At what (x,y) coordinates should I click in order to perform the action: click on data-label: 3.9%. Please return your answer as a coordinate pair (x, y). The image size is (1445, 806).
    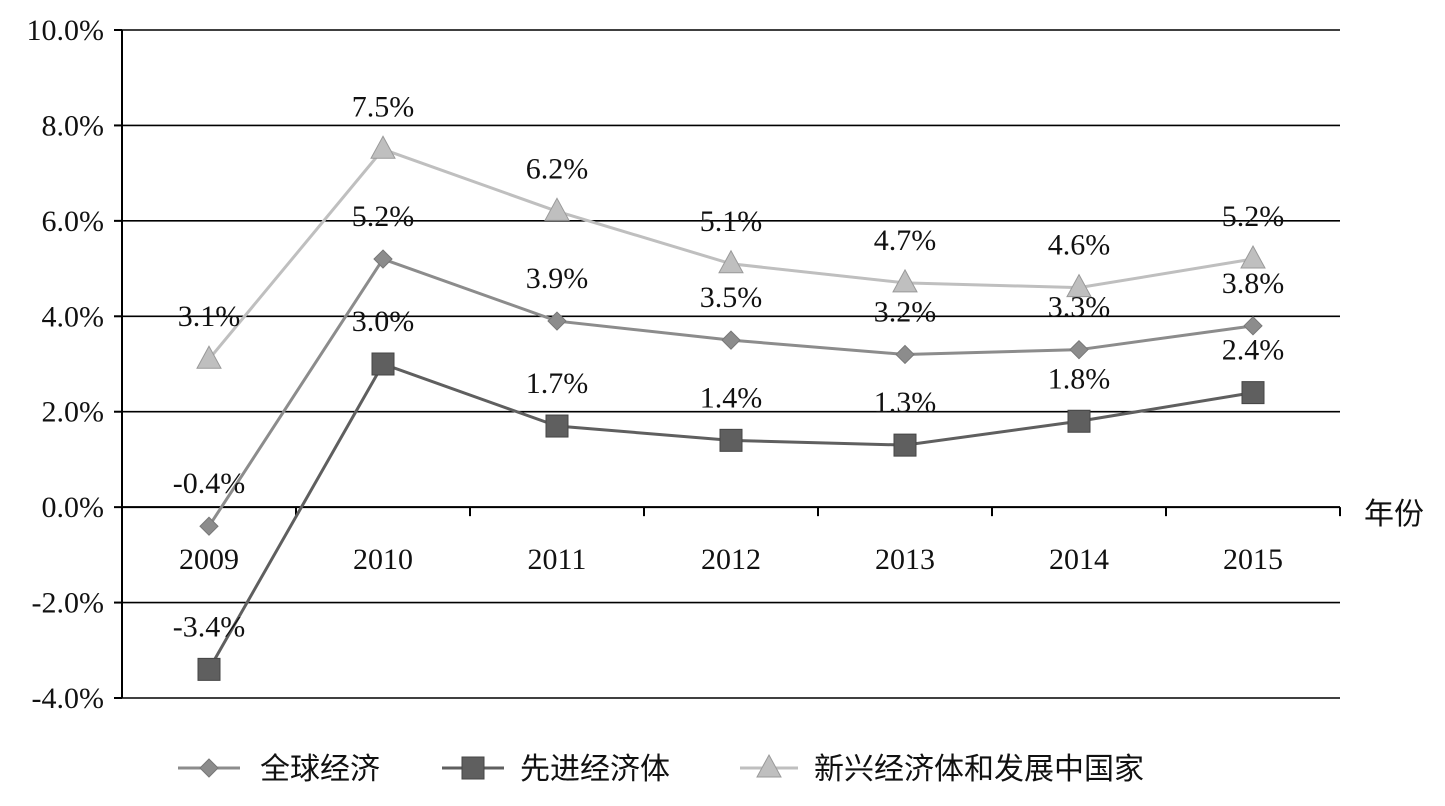
    Looking at the image, I should click on (557, 278).